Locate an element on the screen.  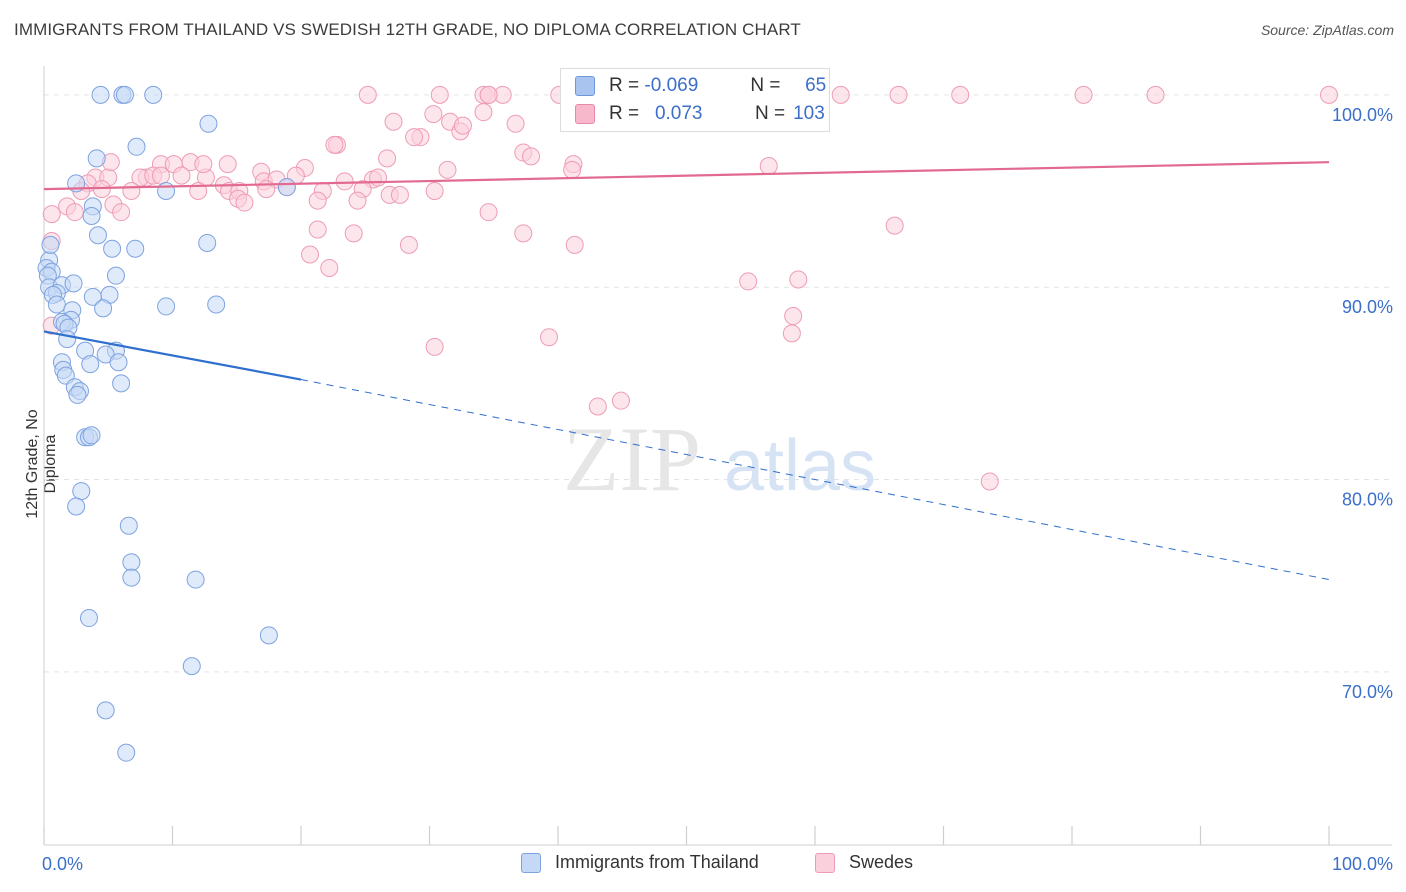
legend-row-swedes: R = 0.073 N = 103 is located at coordinates (700, 114).